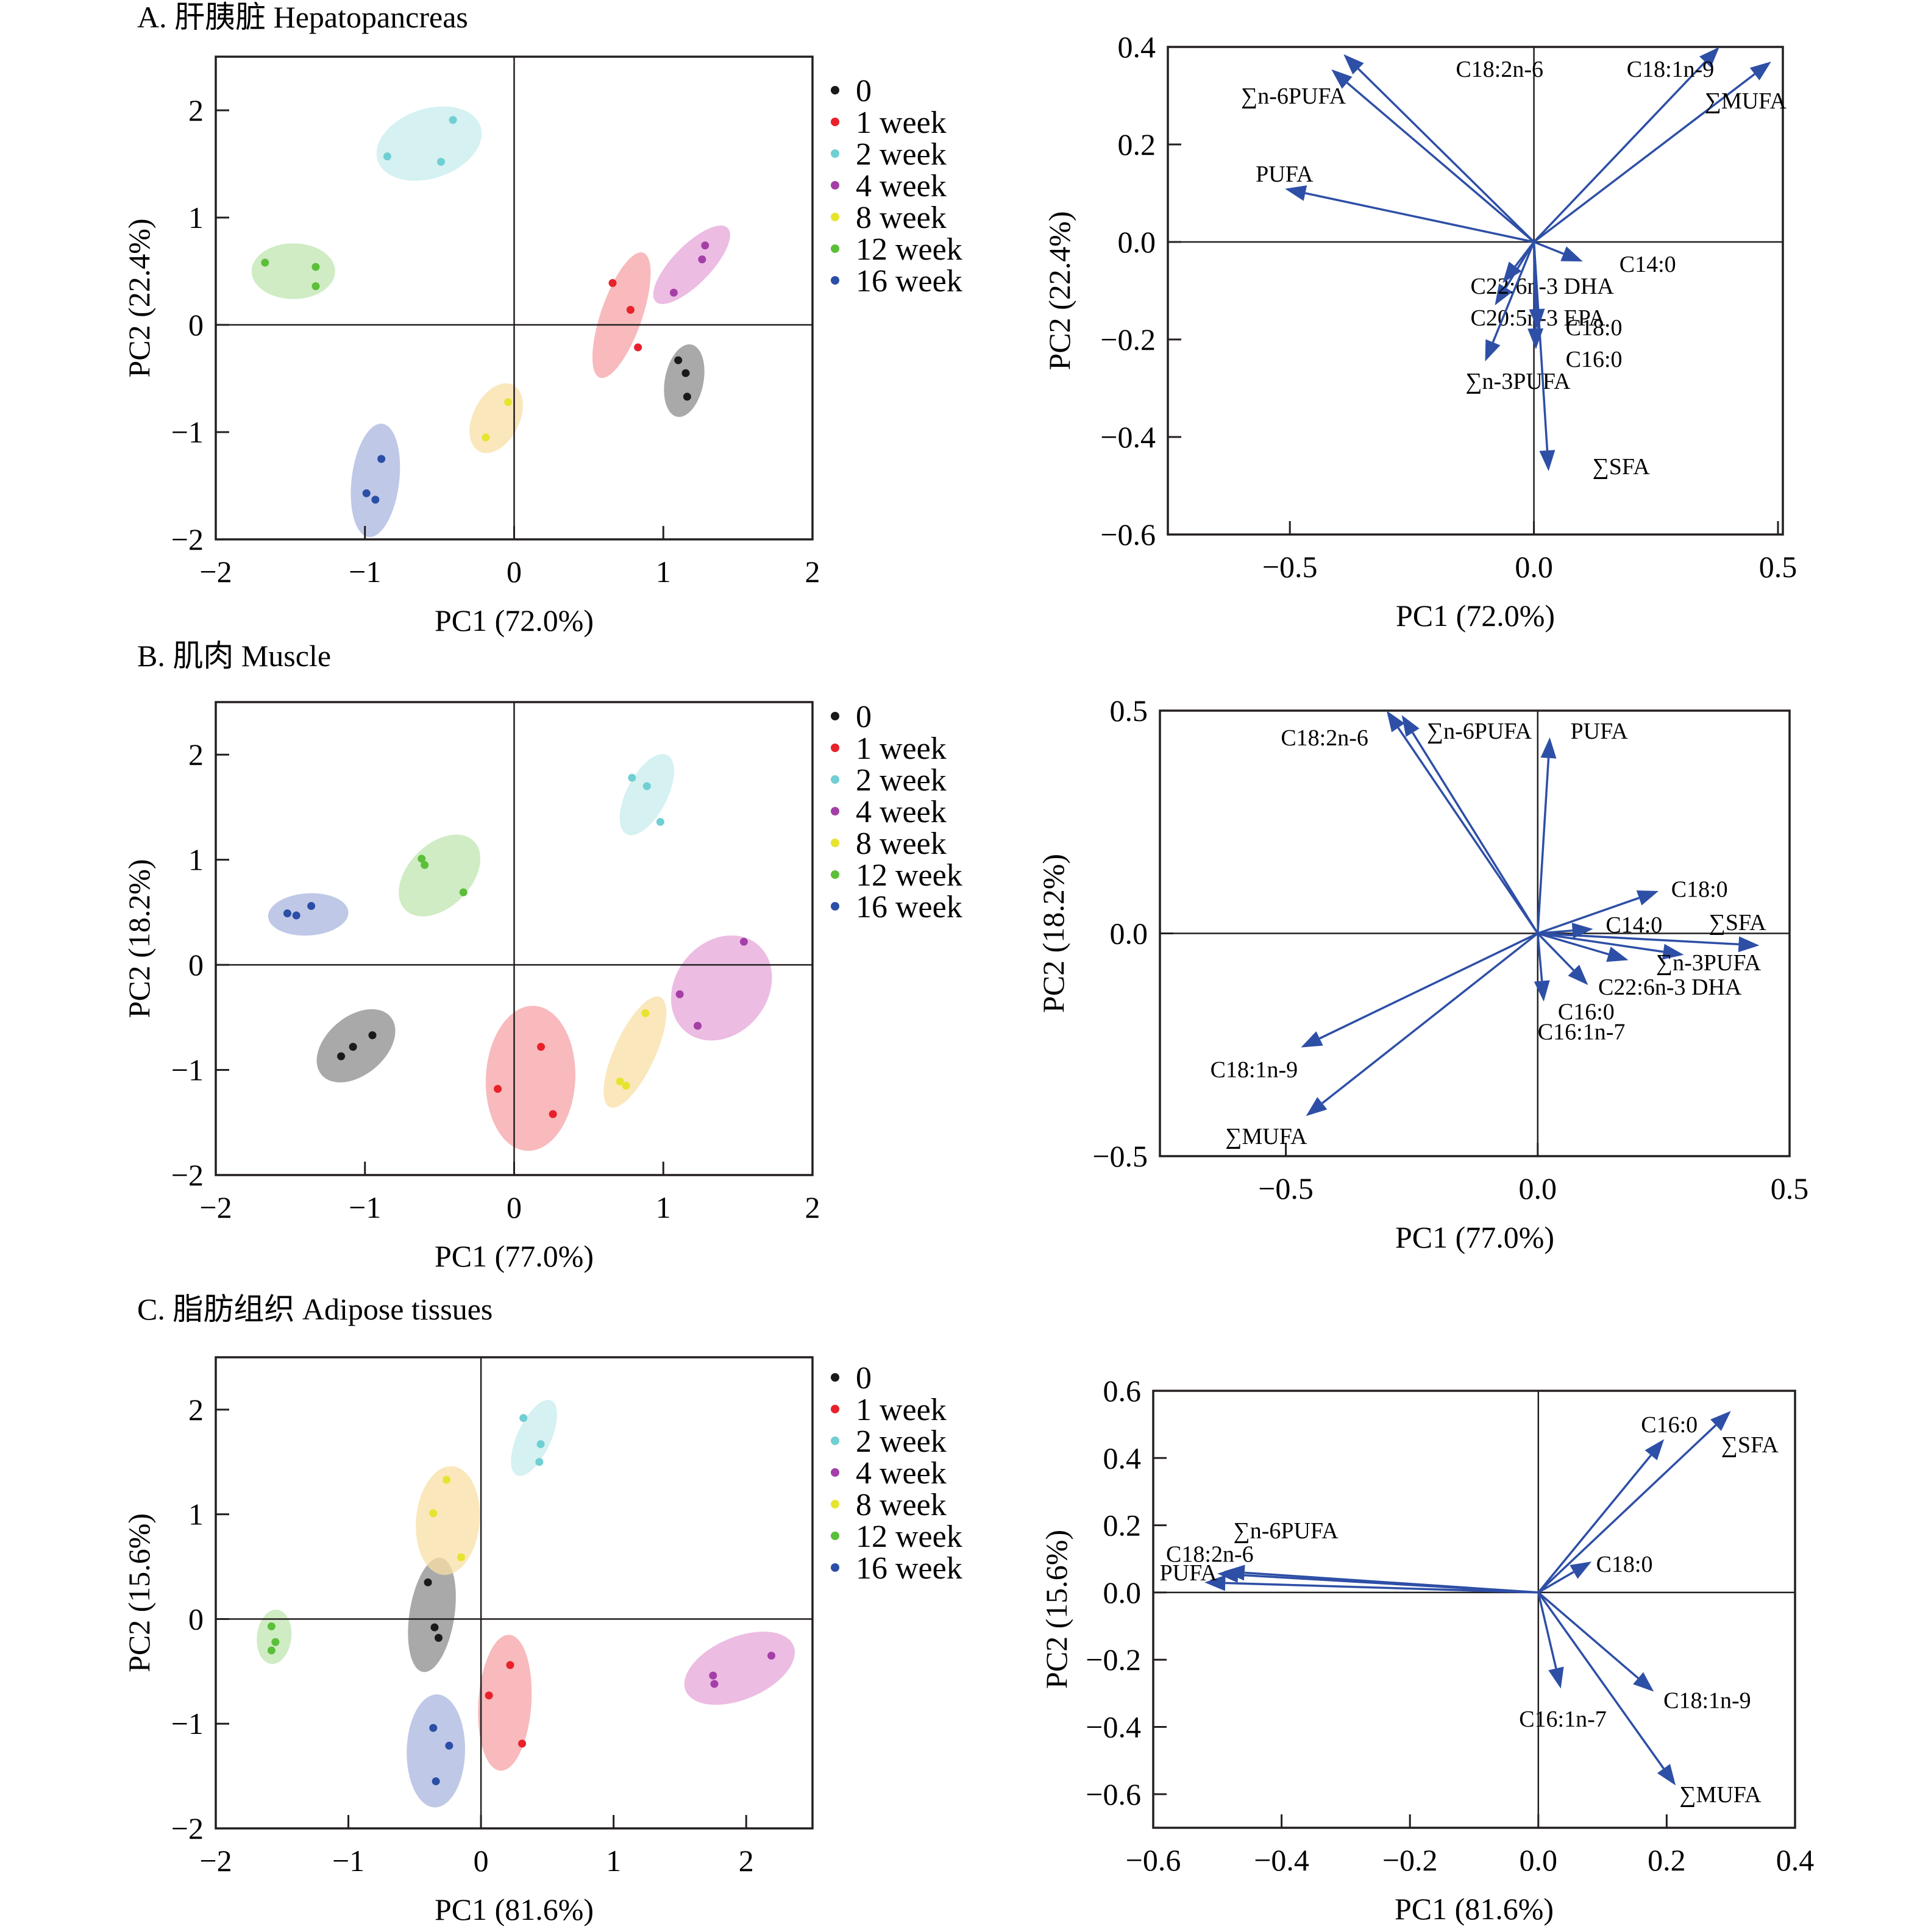 This screenshot has height=1932, width=1920. Describe the element at coordinates (196, 1619) in the screenshot. I see `y-tick-label: 0` at that location.